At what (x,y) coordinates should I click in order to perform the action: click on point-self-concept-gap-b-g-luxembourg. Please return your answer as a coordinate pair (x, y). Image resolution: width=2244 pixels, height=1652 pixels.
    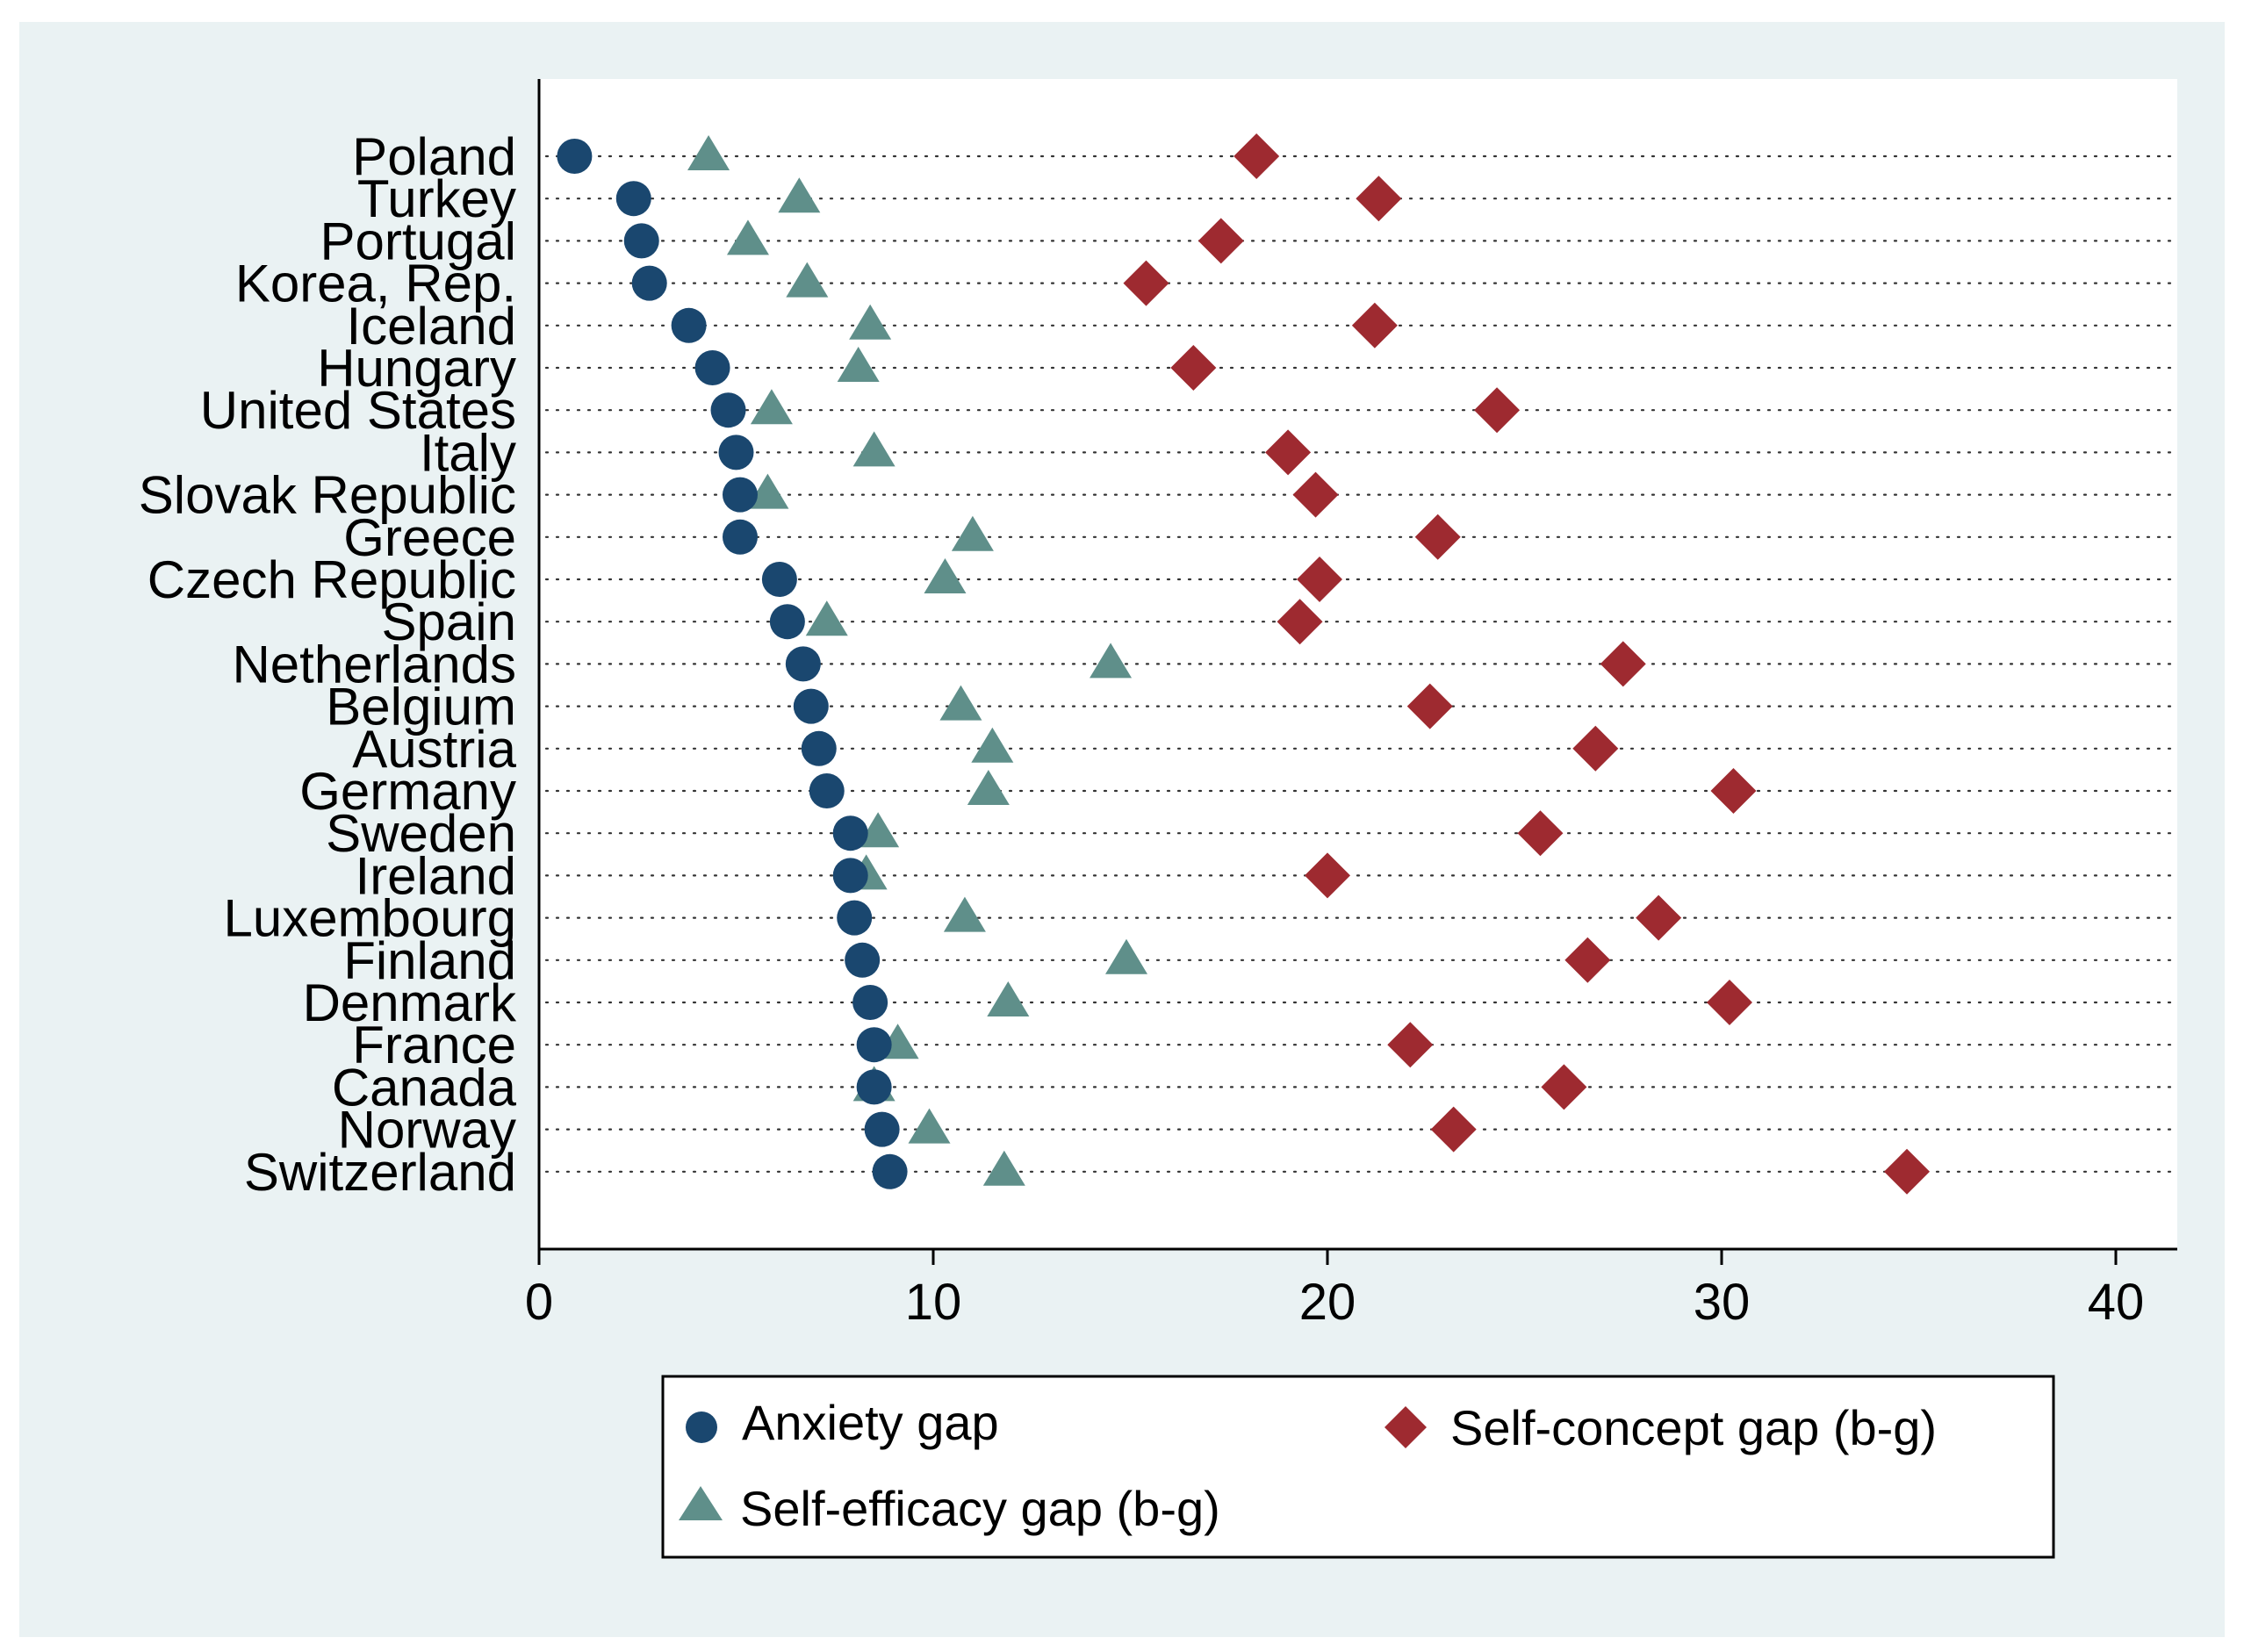
    Looking at the image, I should click on (1659, 917).